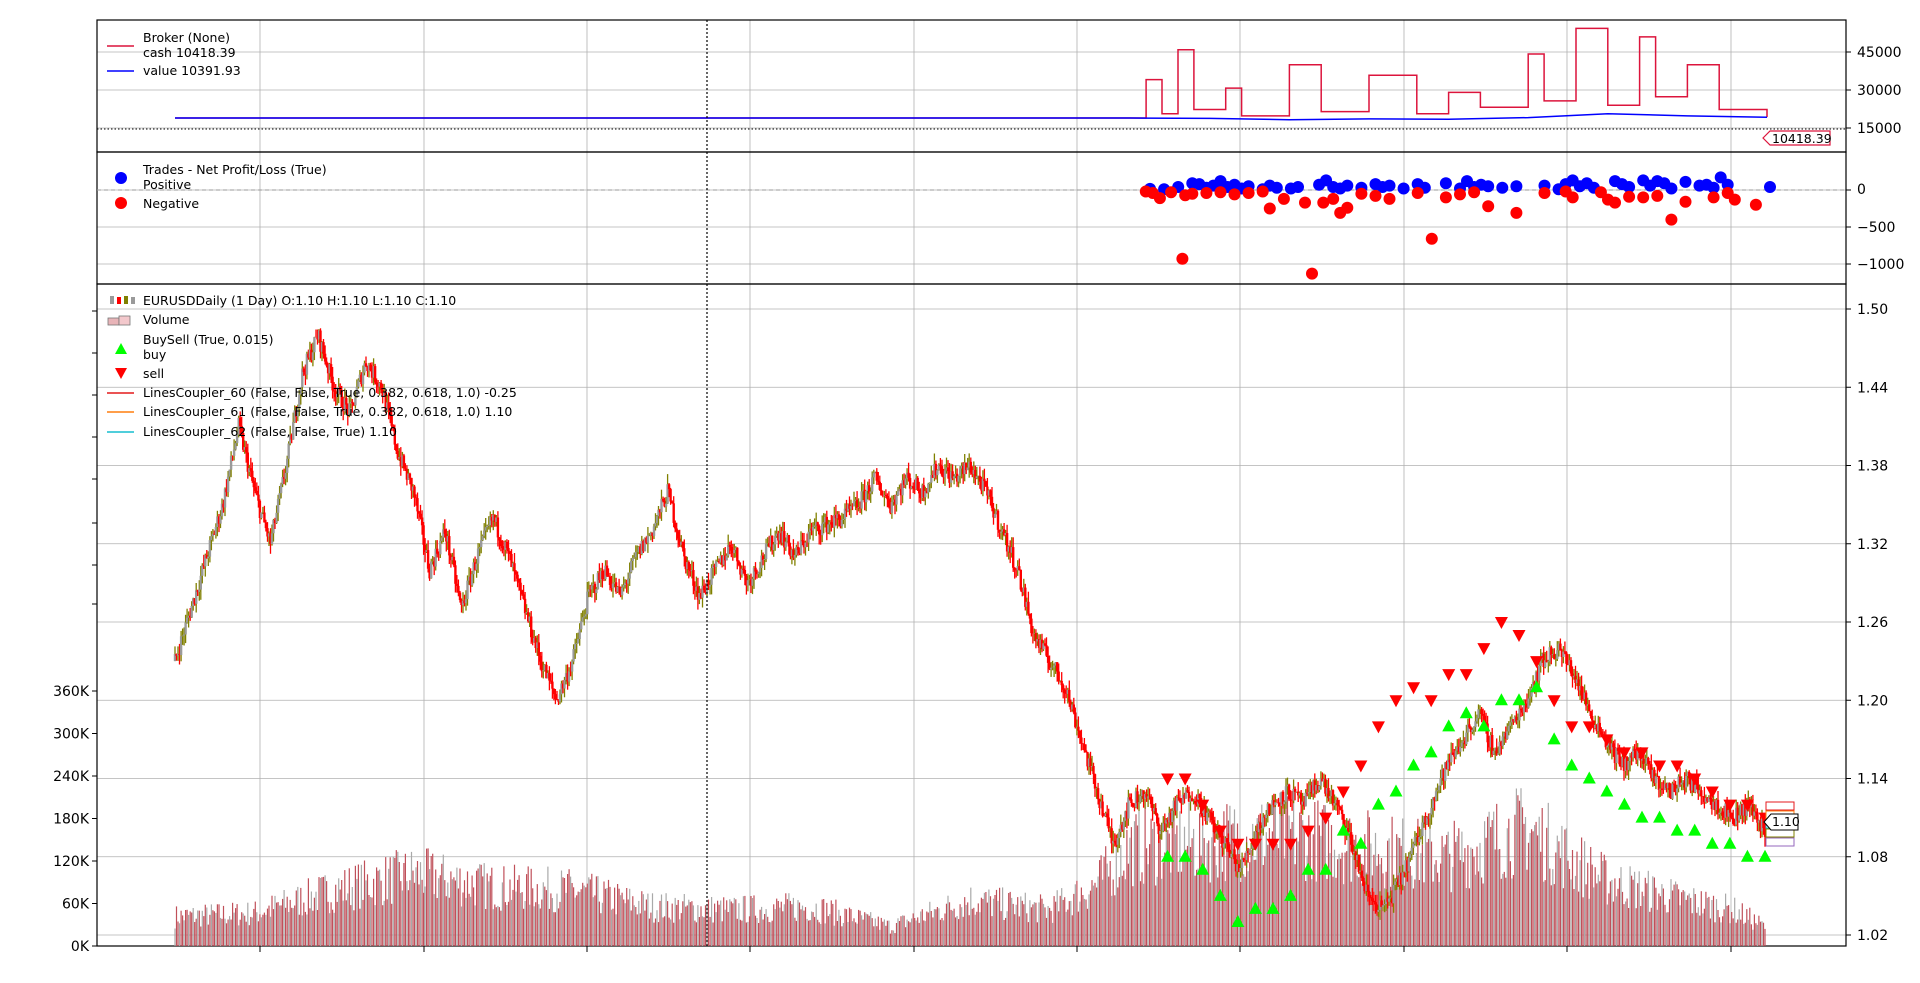 The image size is (1920, 983). What do you see at coordinates (1876, 228) in the screenshot?
I see `trades-ytick: −500` at bounding box center [1876, 228].